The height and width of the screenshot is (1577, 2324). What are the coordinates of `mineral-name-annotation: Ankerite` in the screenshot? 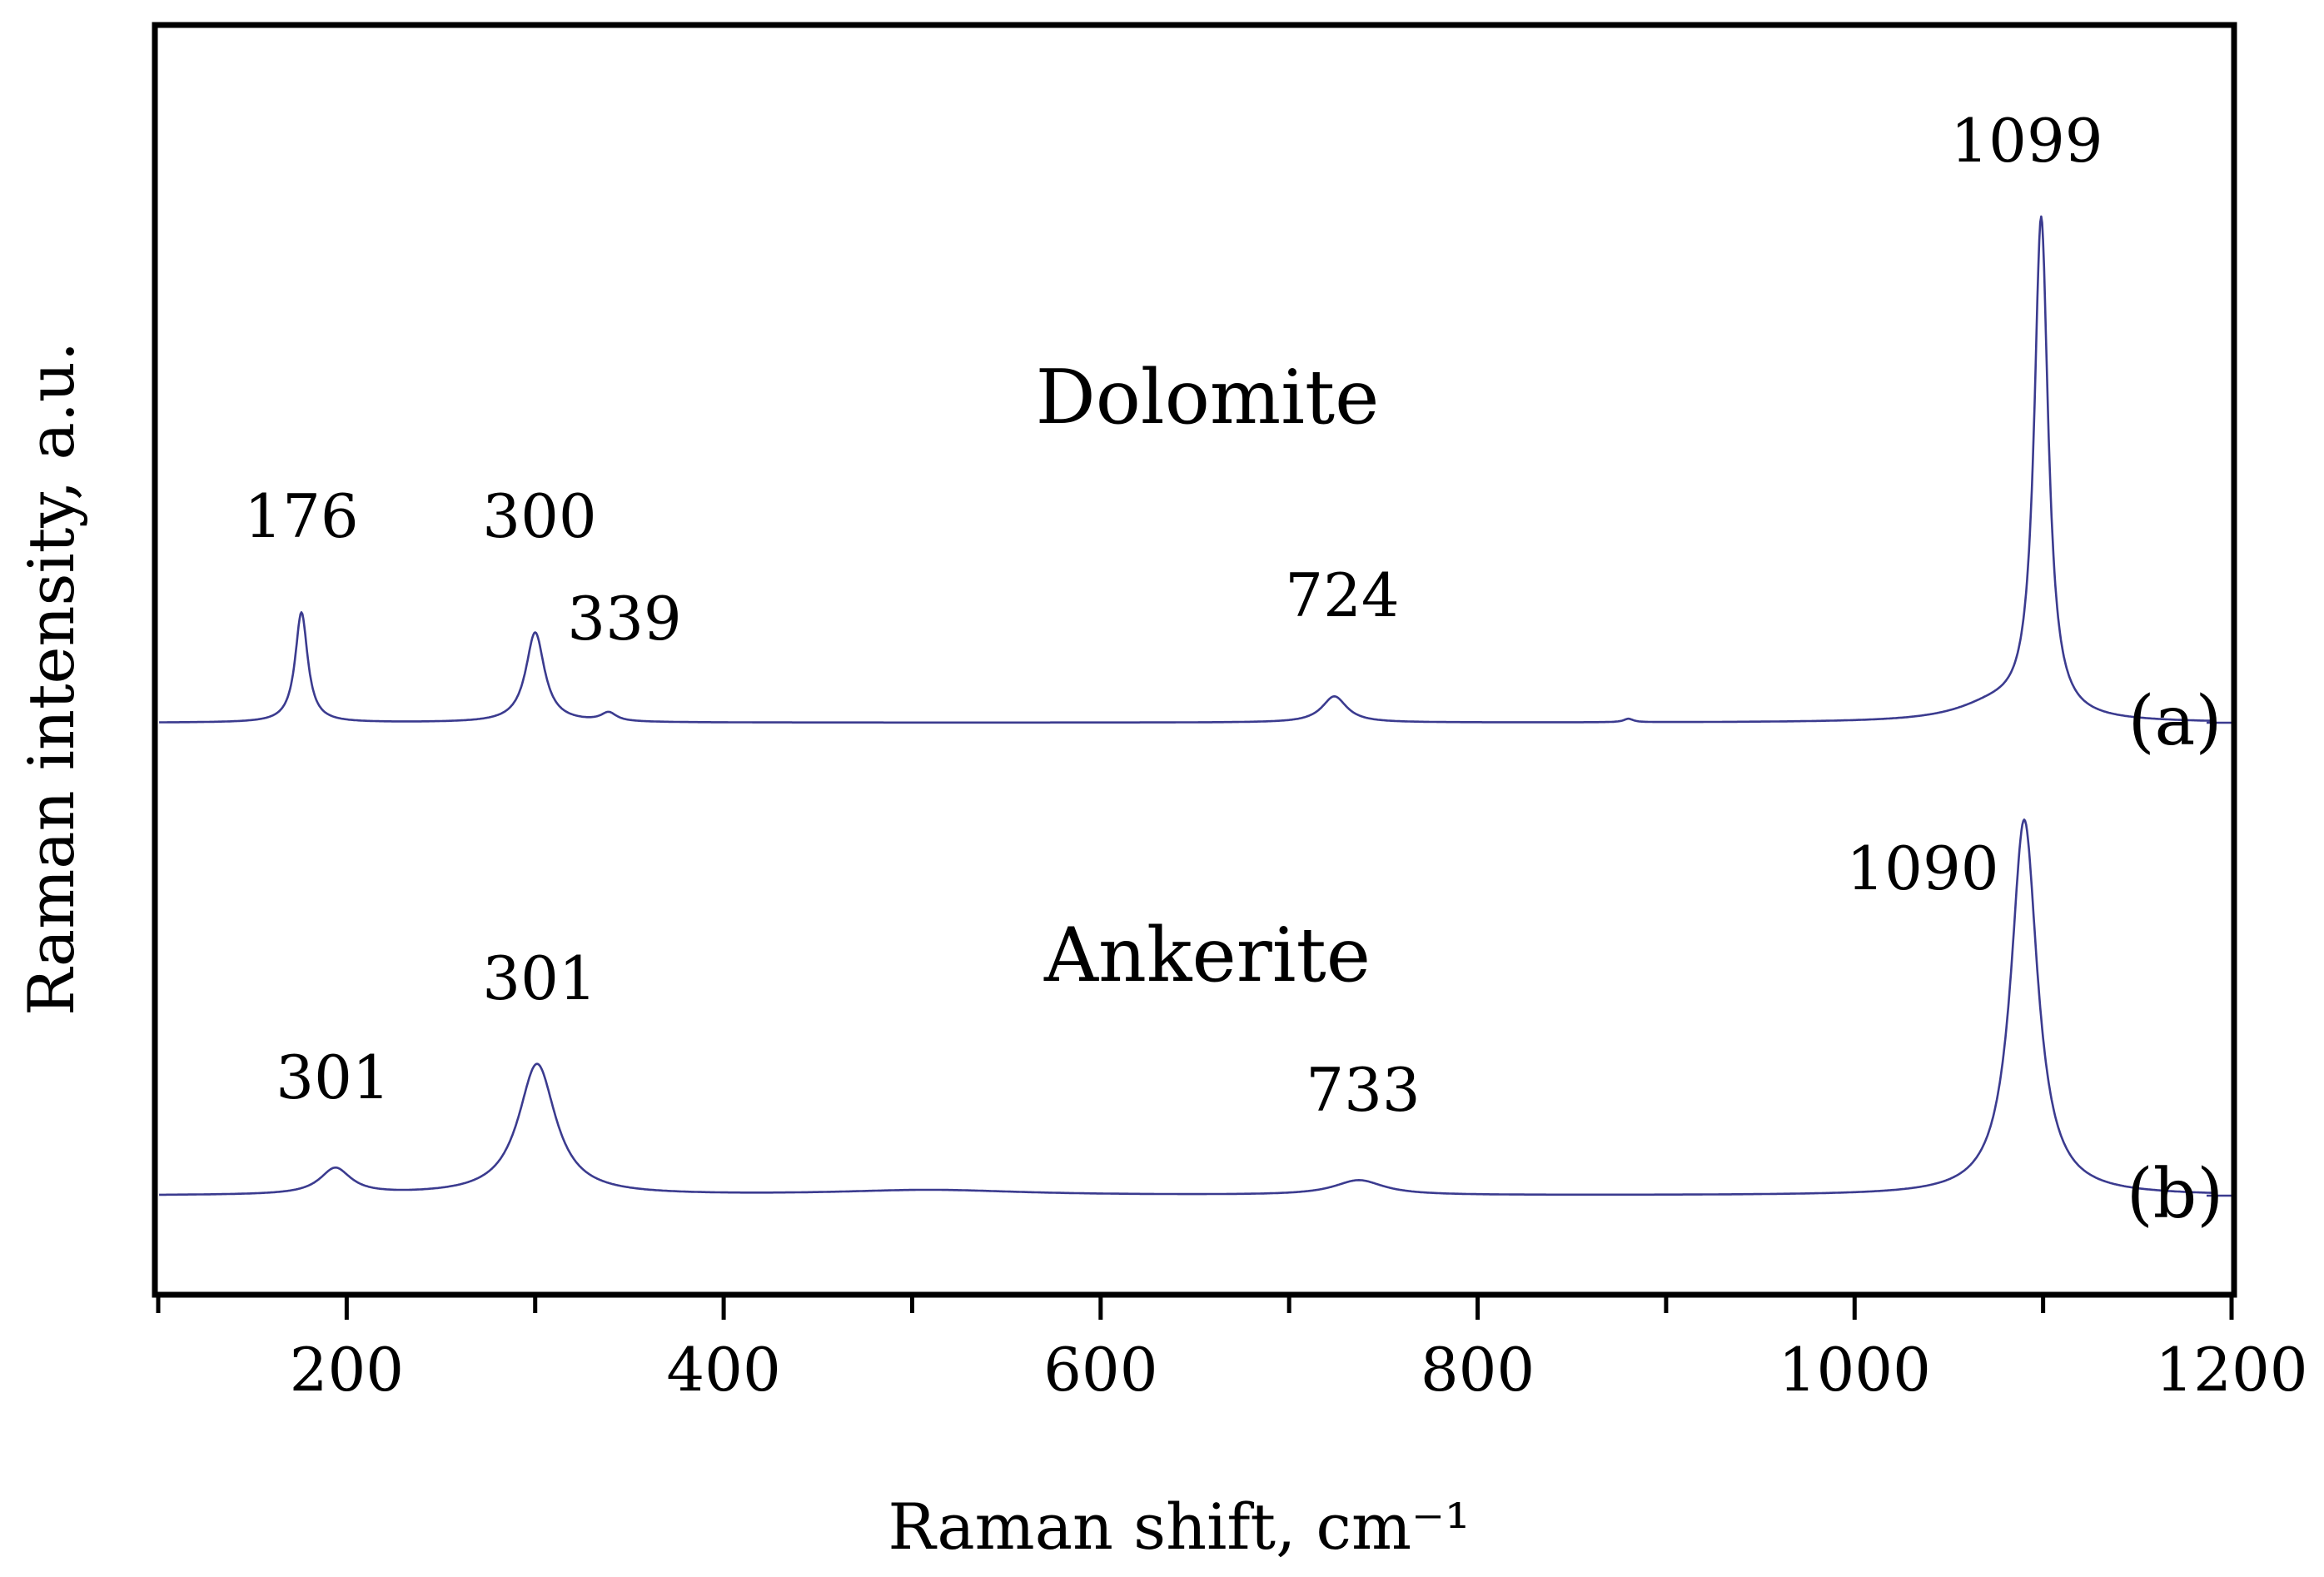 It's located at (1207, 955).